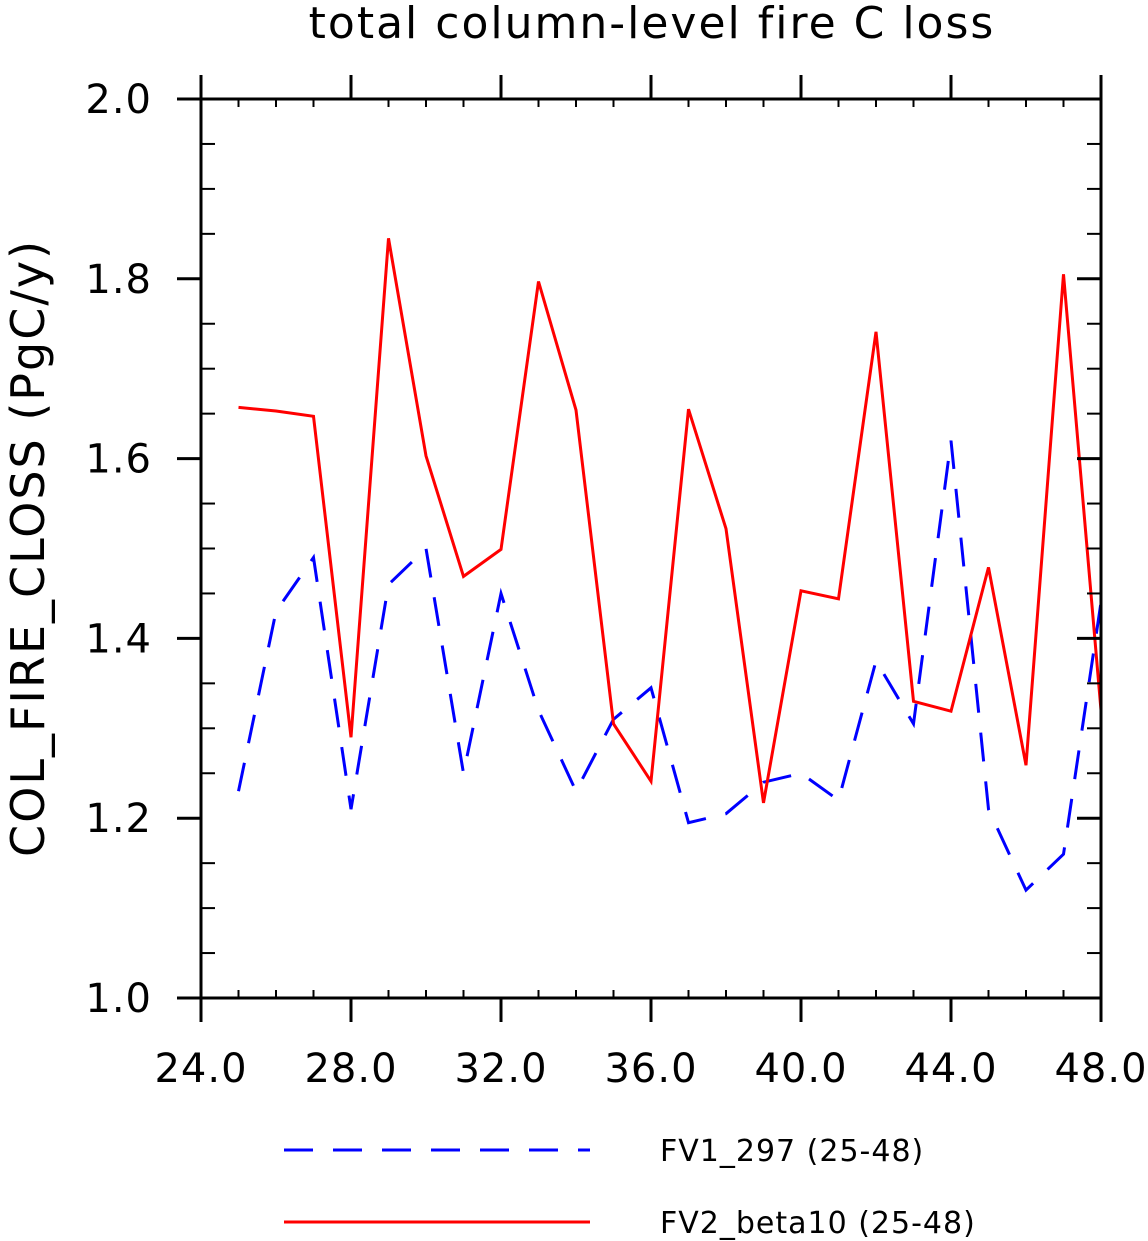 The width and height of the screenshot is (1148, 1241). I want to click on x-tick-label: 28.0, so click(350, 1069).